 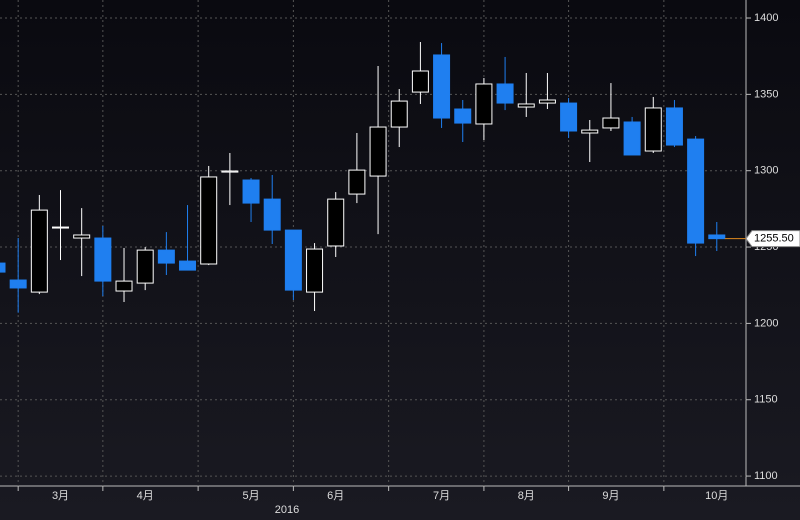 I want to click on y-tick-label: 1400, so click(x=766, y=18).